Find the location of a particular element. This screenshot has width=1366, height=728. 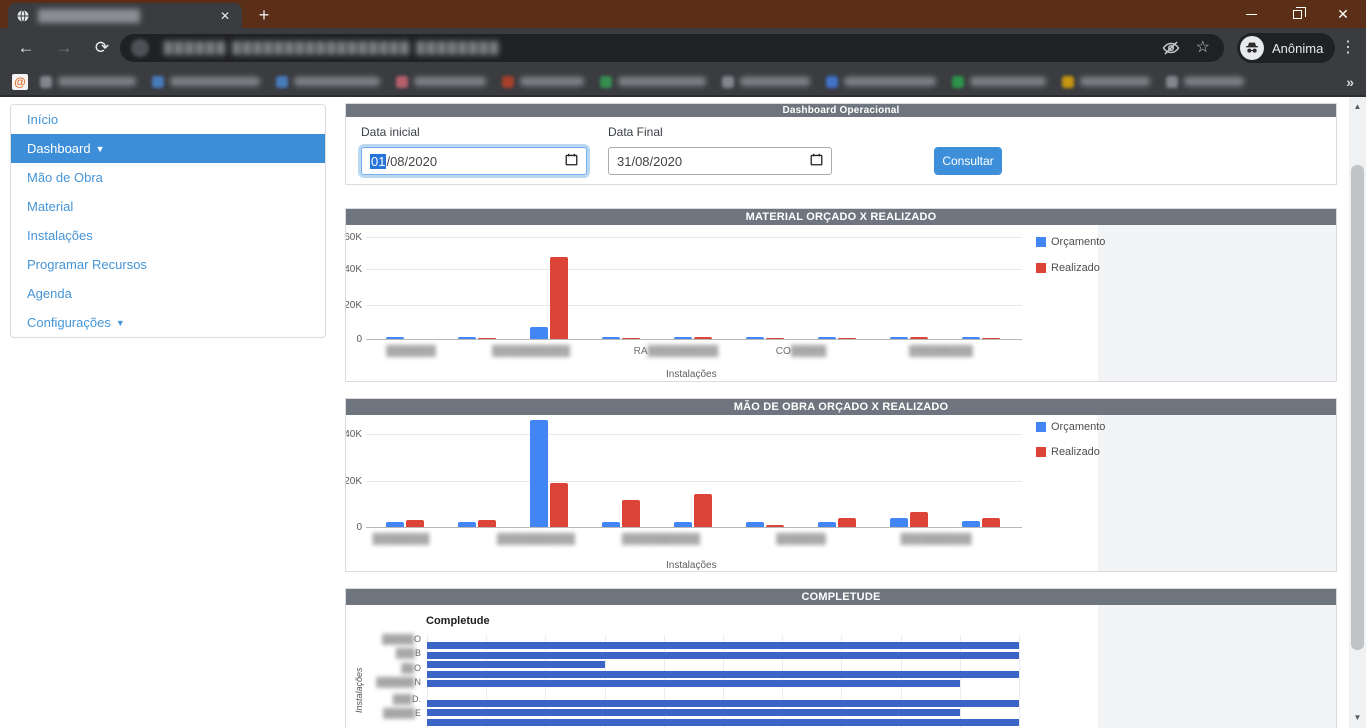

mdo-panel-title: MÃO DE OBRA ORÇADO X REALIZADO is located at coordinates (841, 407).